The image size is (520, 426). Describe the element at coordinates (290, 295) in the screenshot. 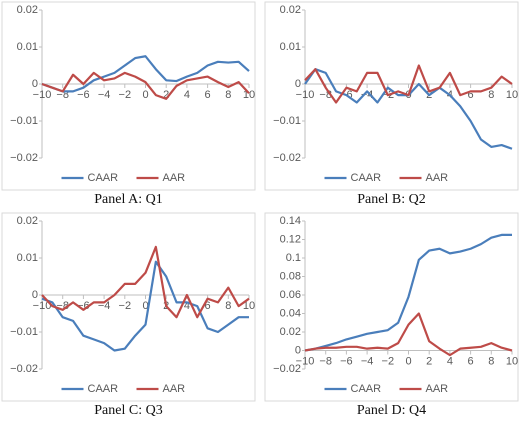

I see `y-tick-label: 0.06` at that location.